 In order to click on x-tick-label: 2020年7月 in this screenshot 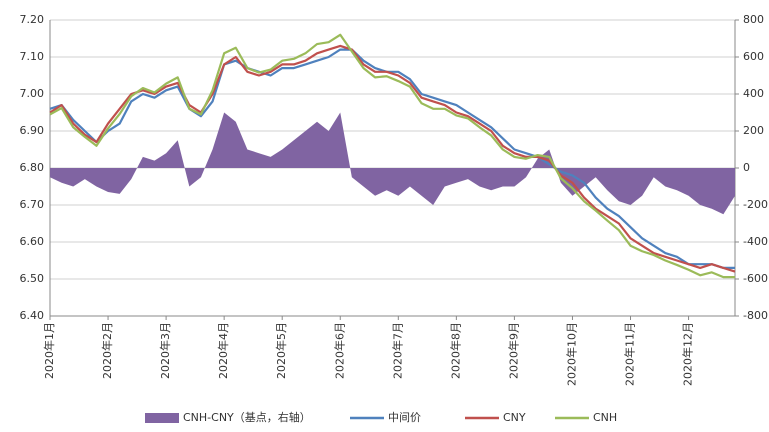, I will do `click(397, 350)`.